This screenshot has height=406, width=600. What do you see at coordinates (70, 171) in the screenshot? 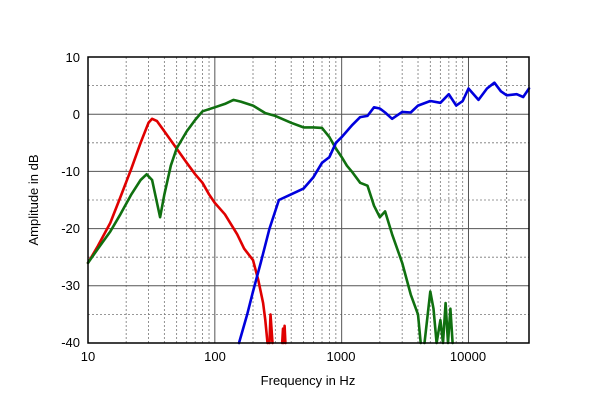
I see `y-tick-label: -10` at bounding box center [70, 171].